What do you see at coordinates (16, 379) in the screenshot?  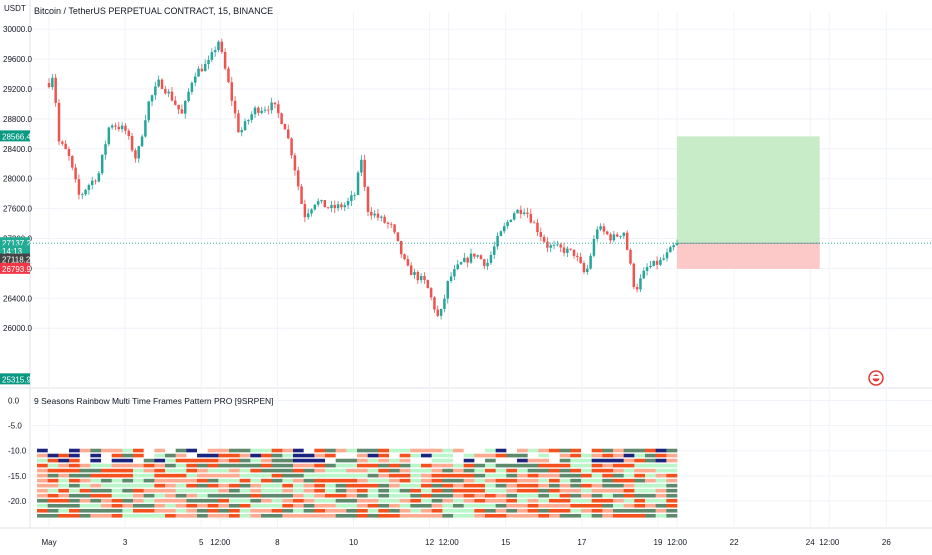 I see `price-label: 25315.9` at bounding box center [16, 379].